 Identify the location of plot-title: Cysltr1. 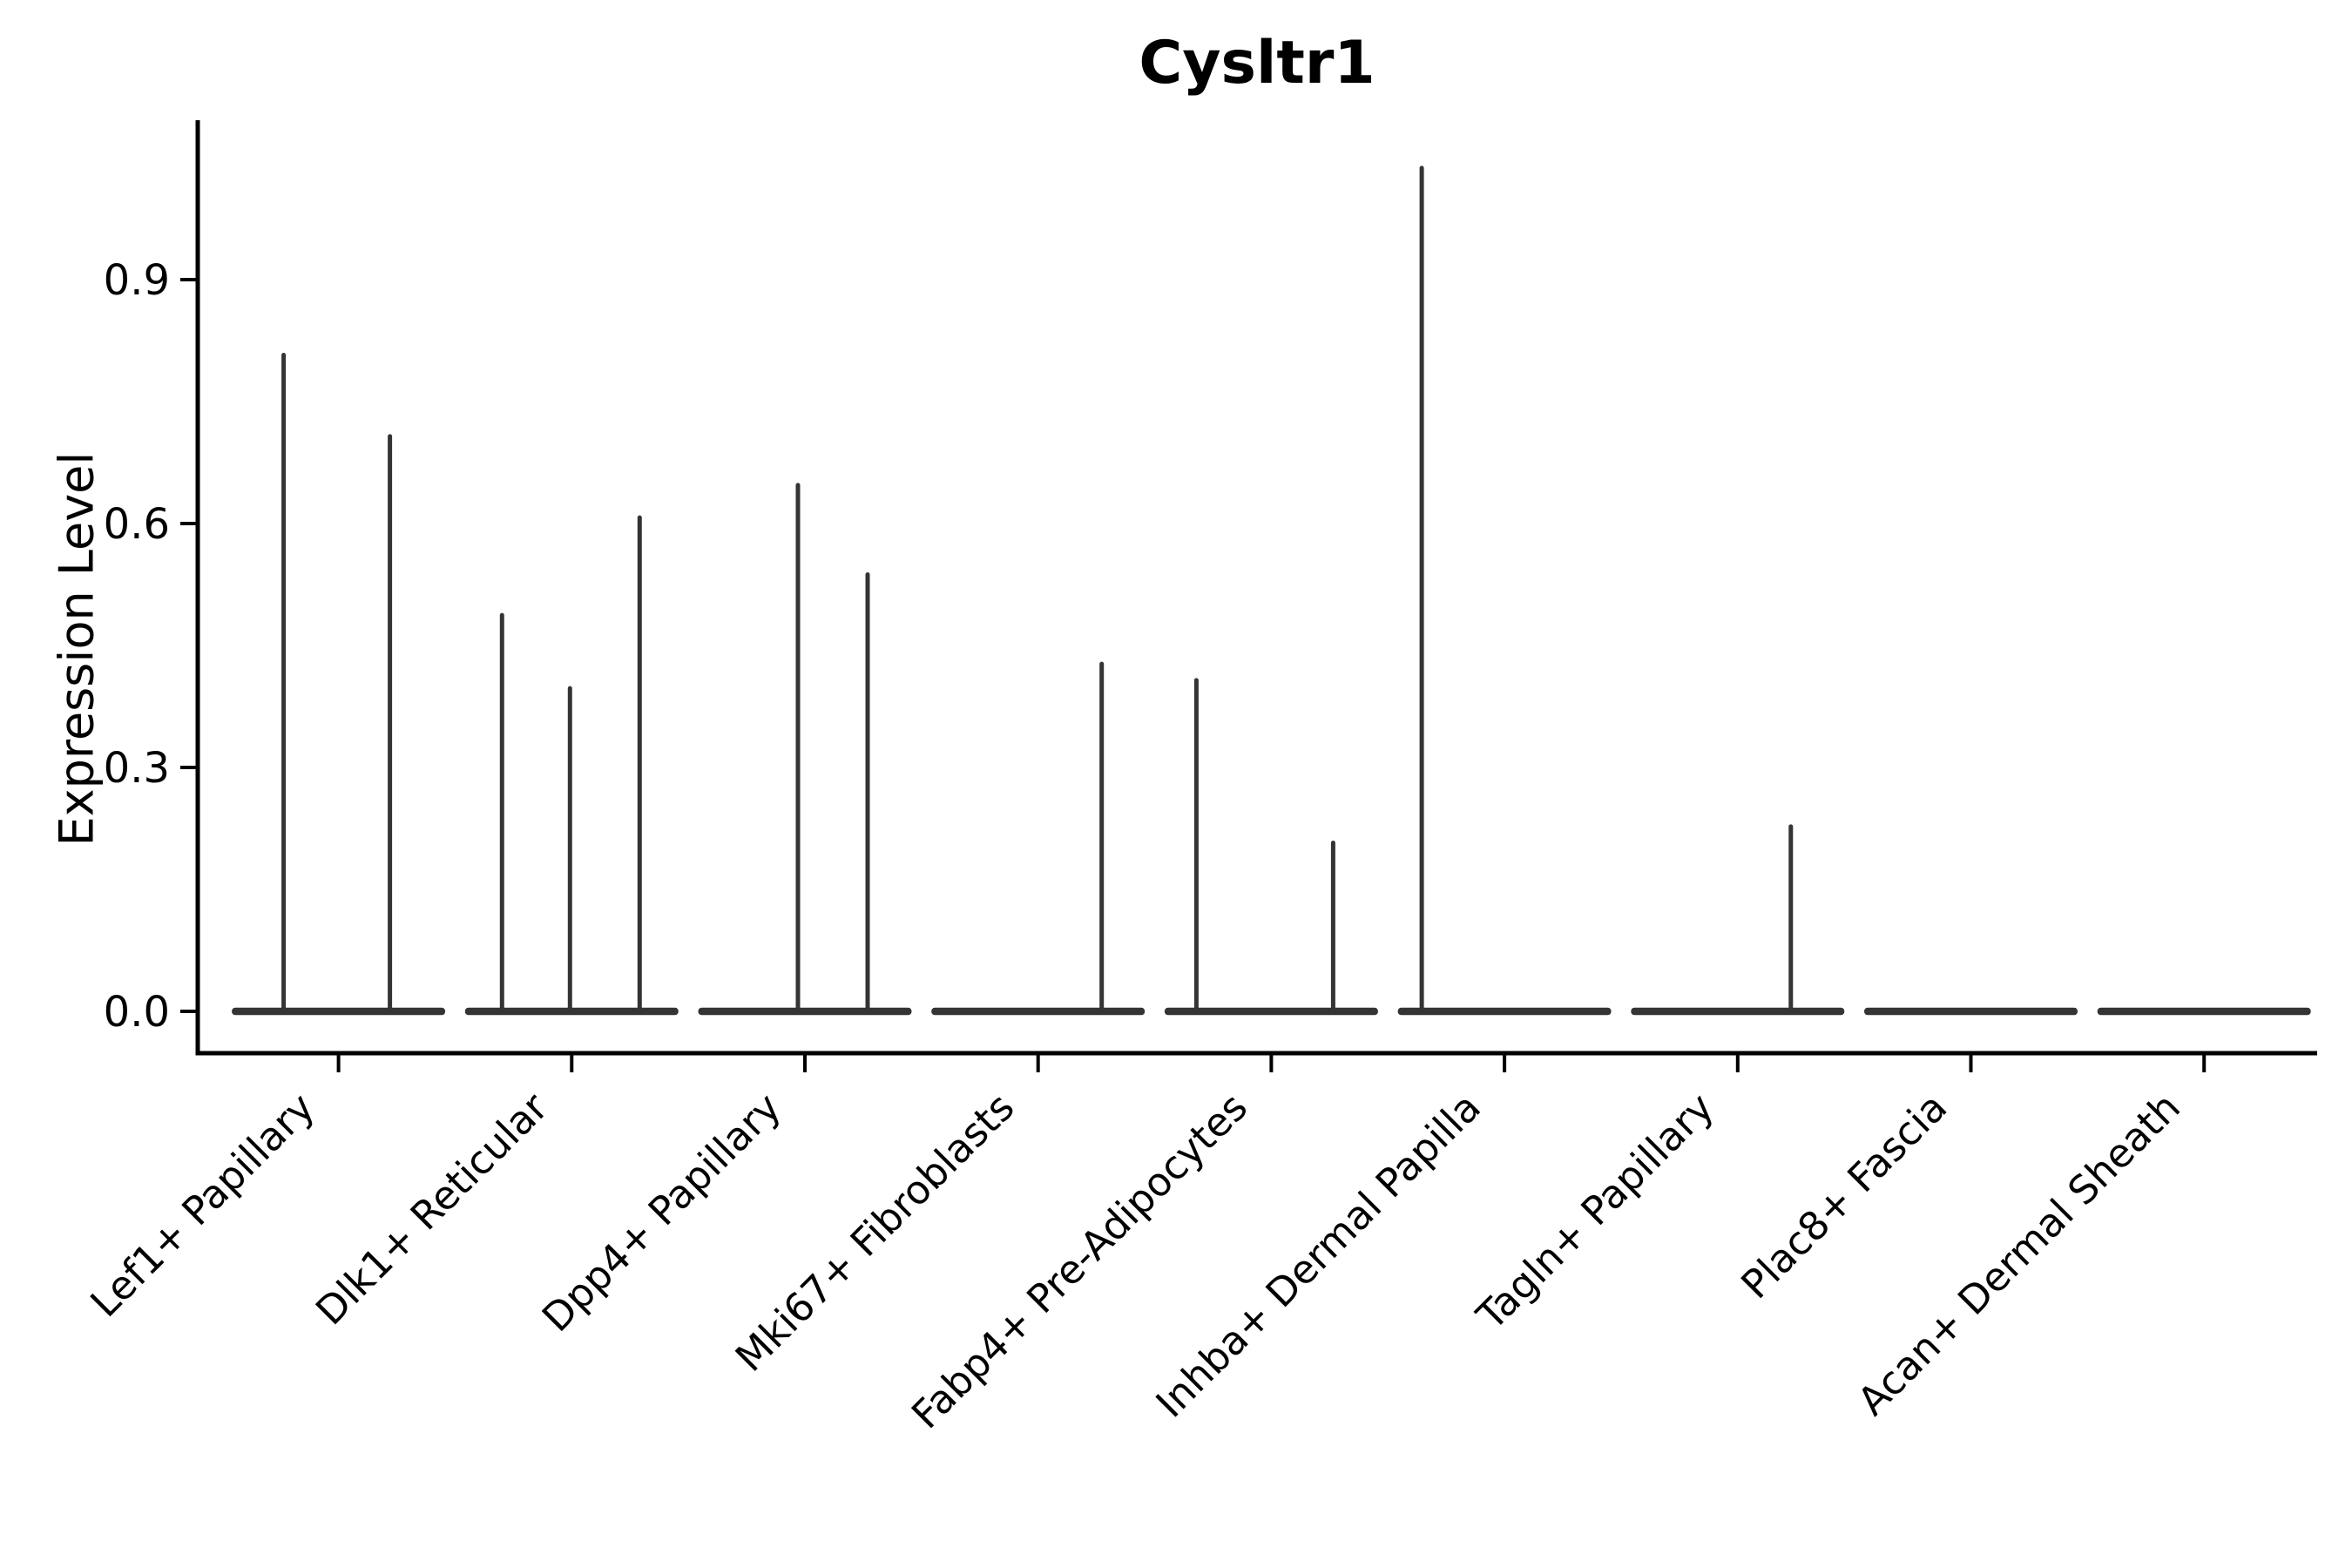
(1257, 64).